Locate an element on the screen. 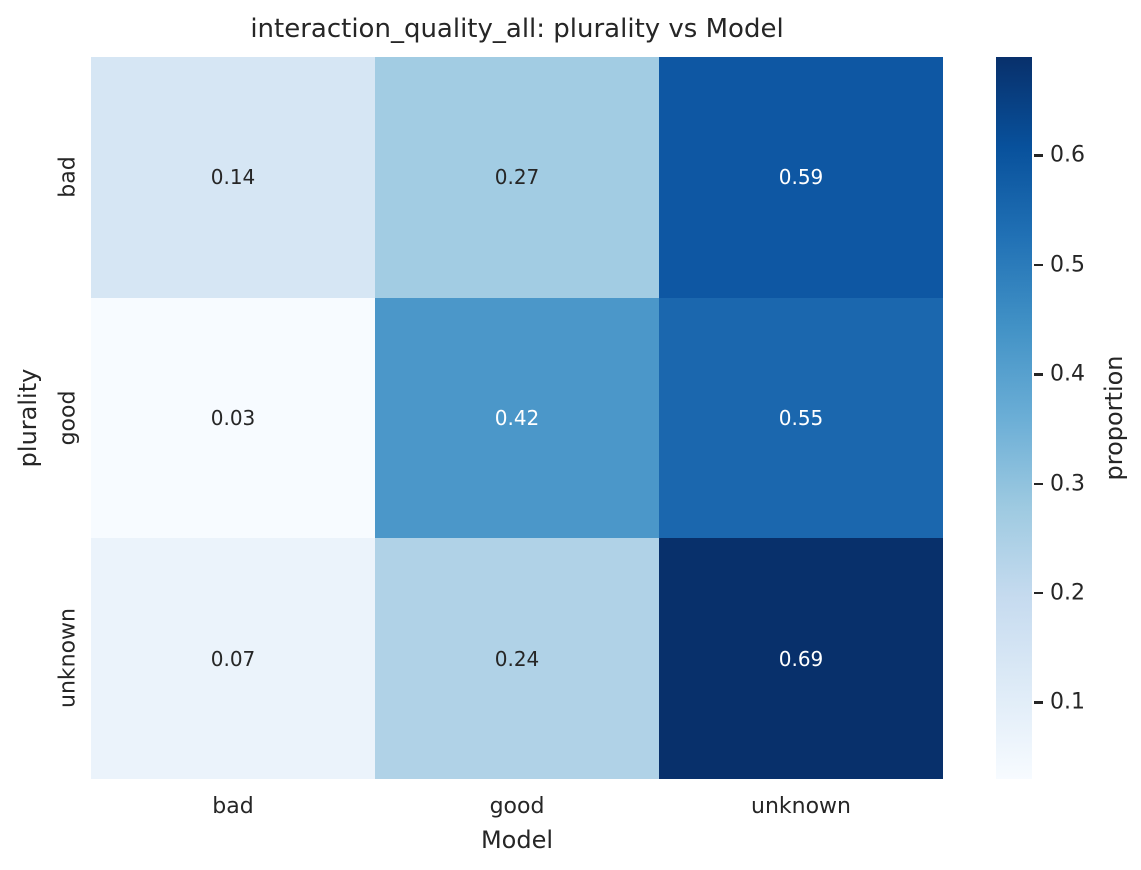 Image resolution: width=1141 pixels, height=870 pixels. cell-value: 0.24 is located at coordinates (517, 658).